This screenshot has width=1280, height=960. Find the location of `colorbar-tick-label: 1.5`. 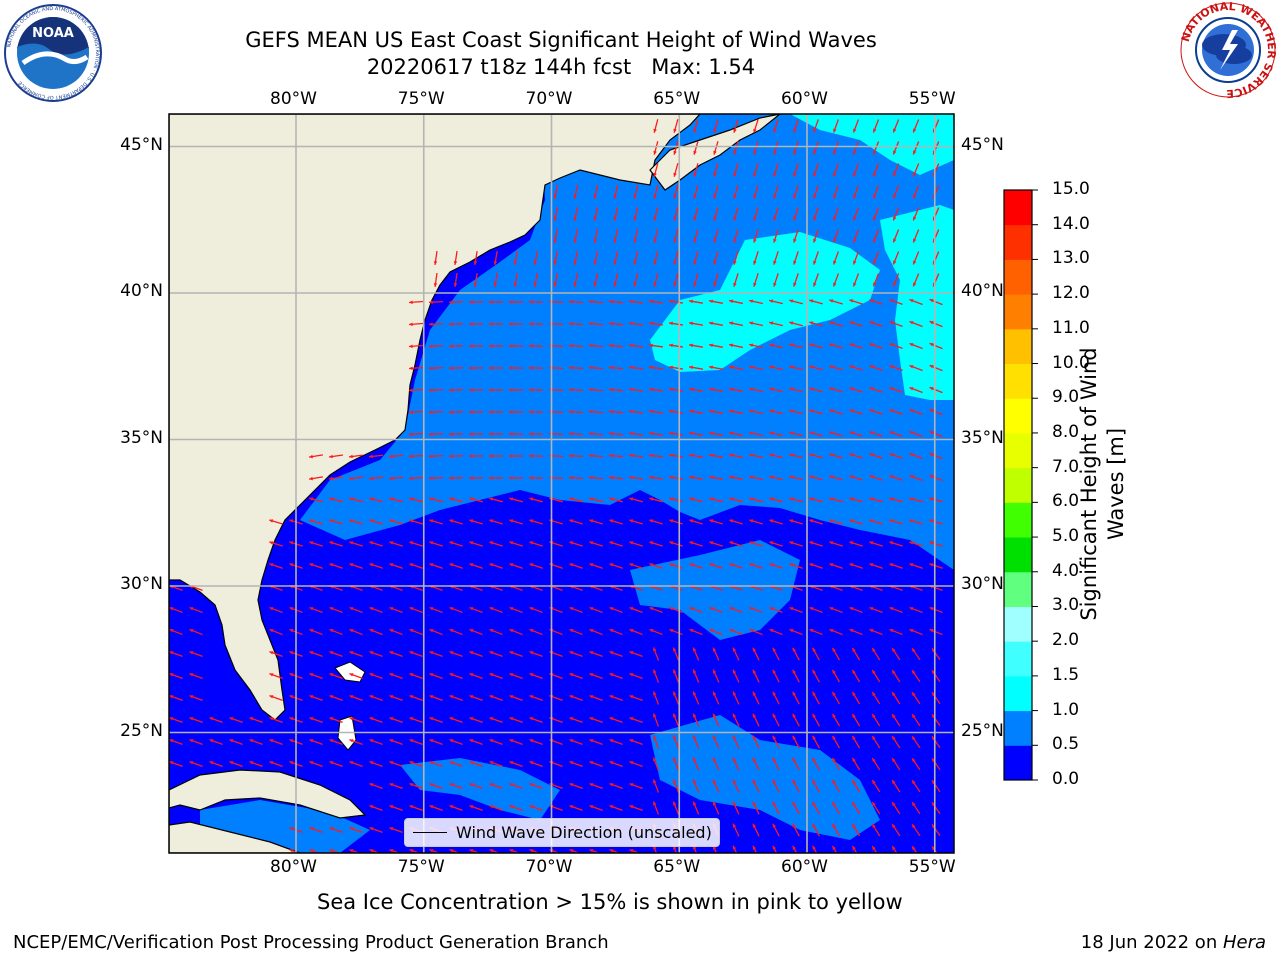

colorbar-tick-label: 1.5 is located at coordinates (1066, 674).